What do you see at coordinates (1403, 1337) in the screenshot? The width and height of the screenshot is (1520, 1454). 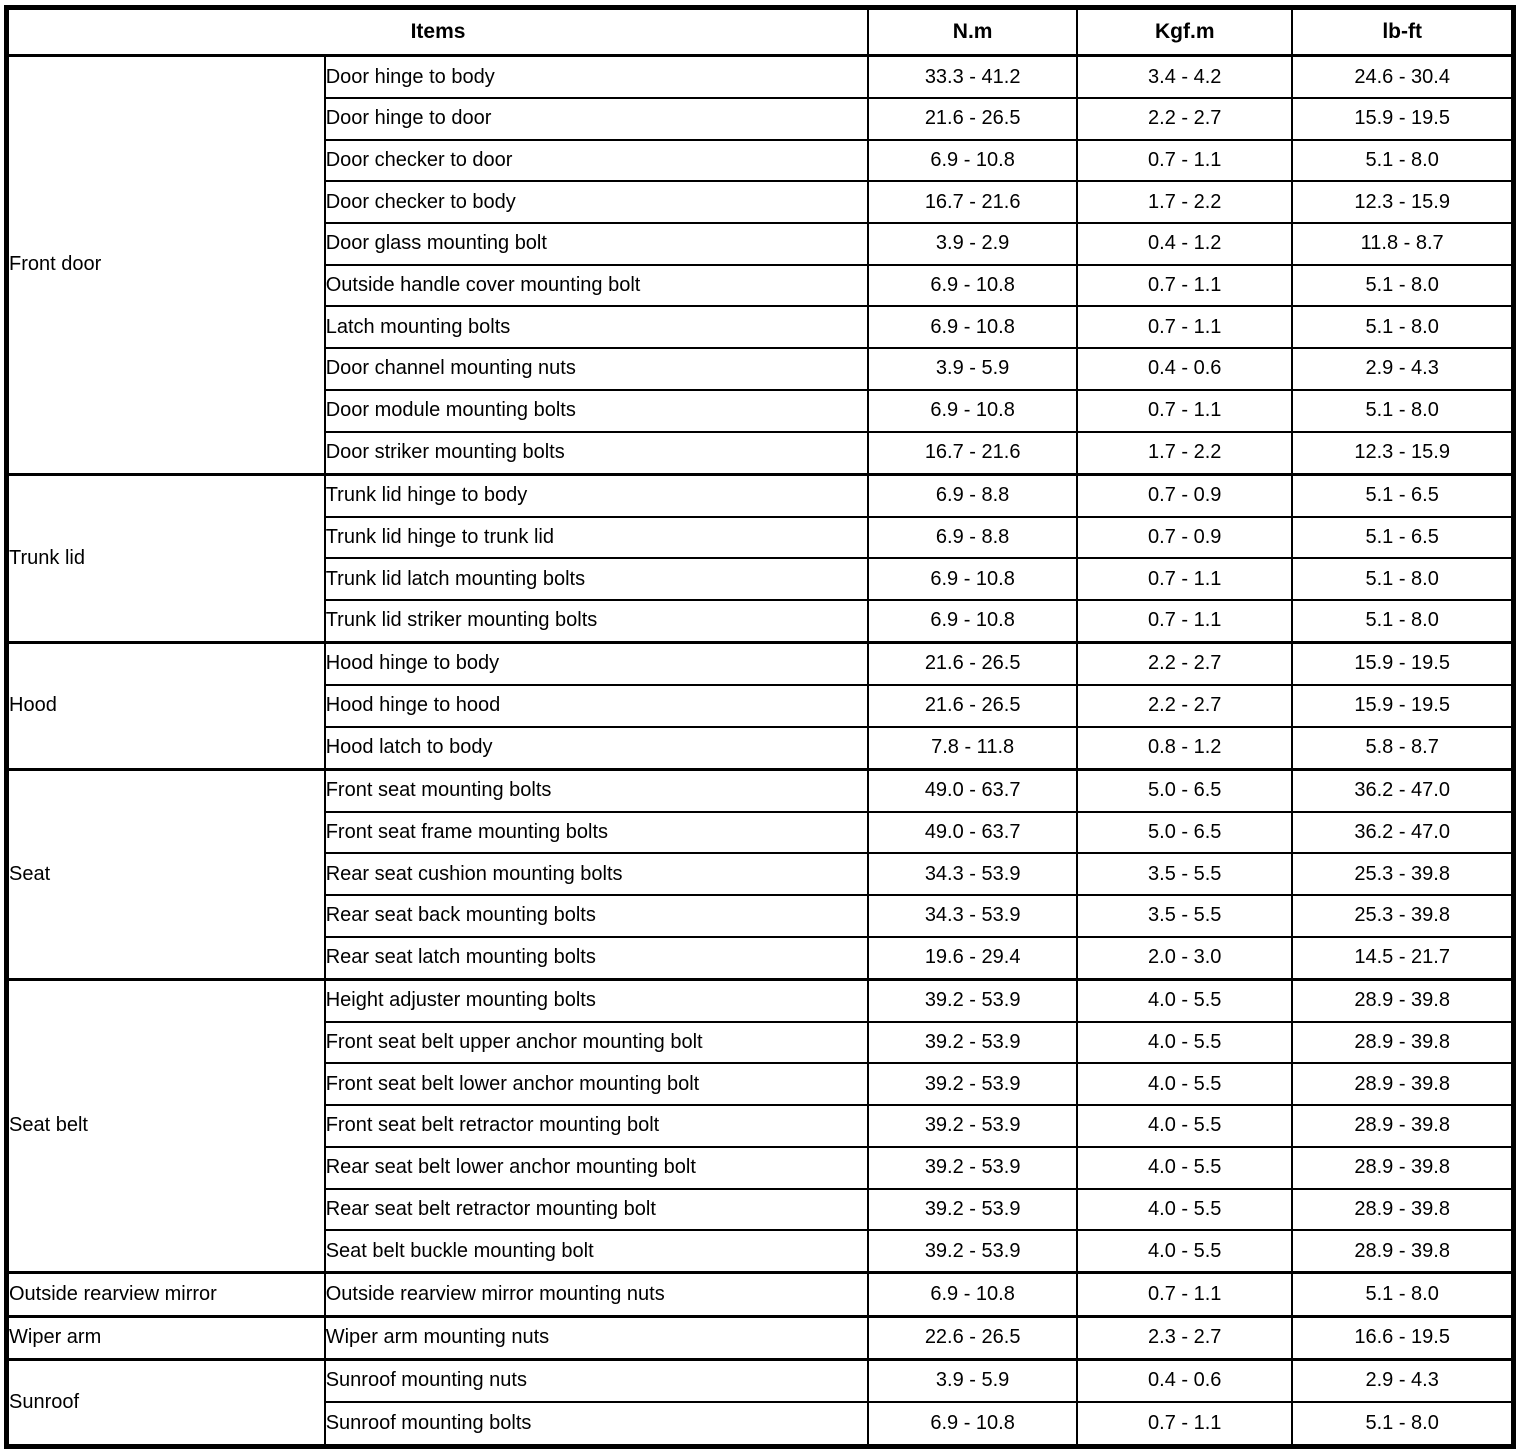 I see `lbft-value-cell: 16.6 - 19.5` at bounding box center [1403, 1337].